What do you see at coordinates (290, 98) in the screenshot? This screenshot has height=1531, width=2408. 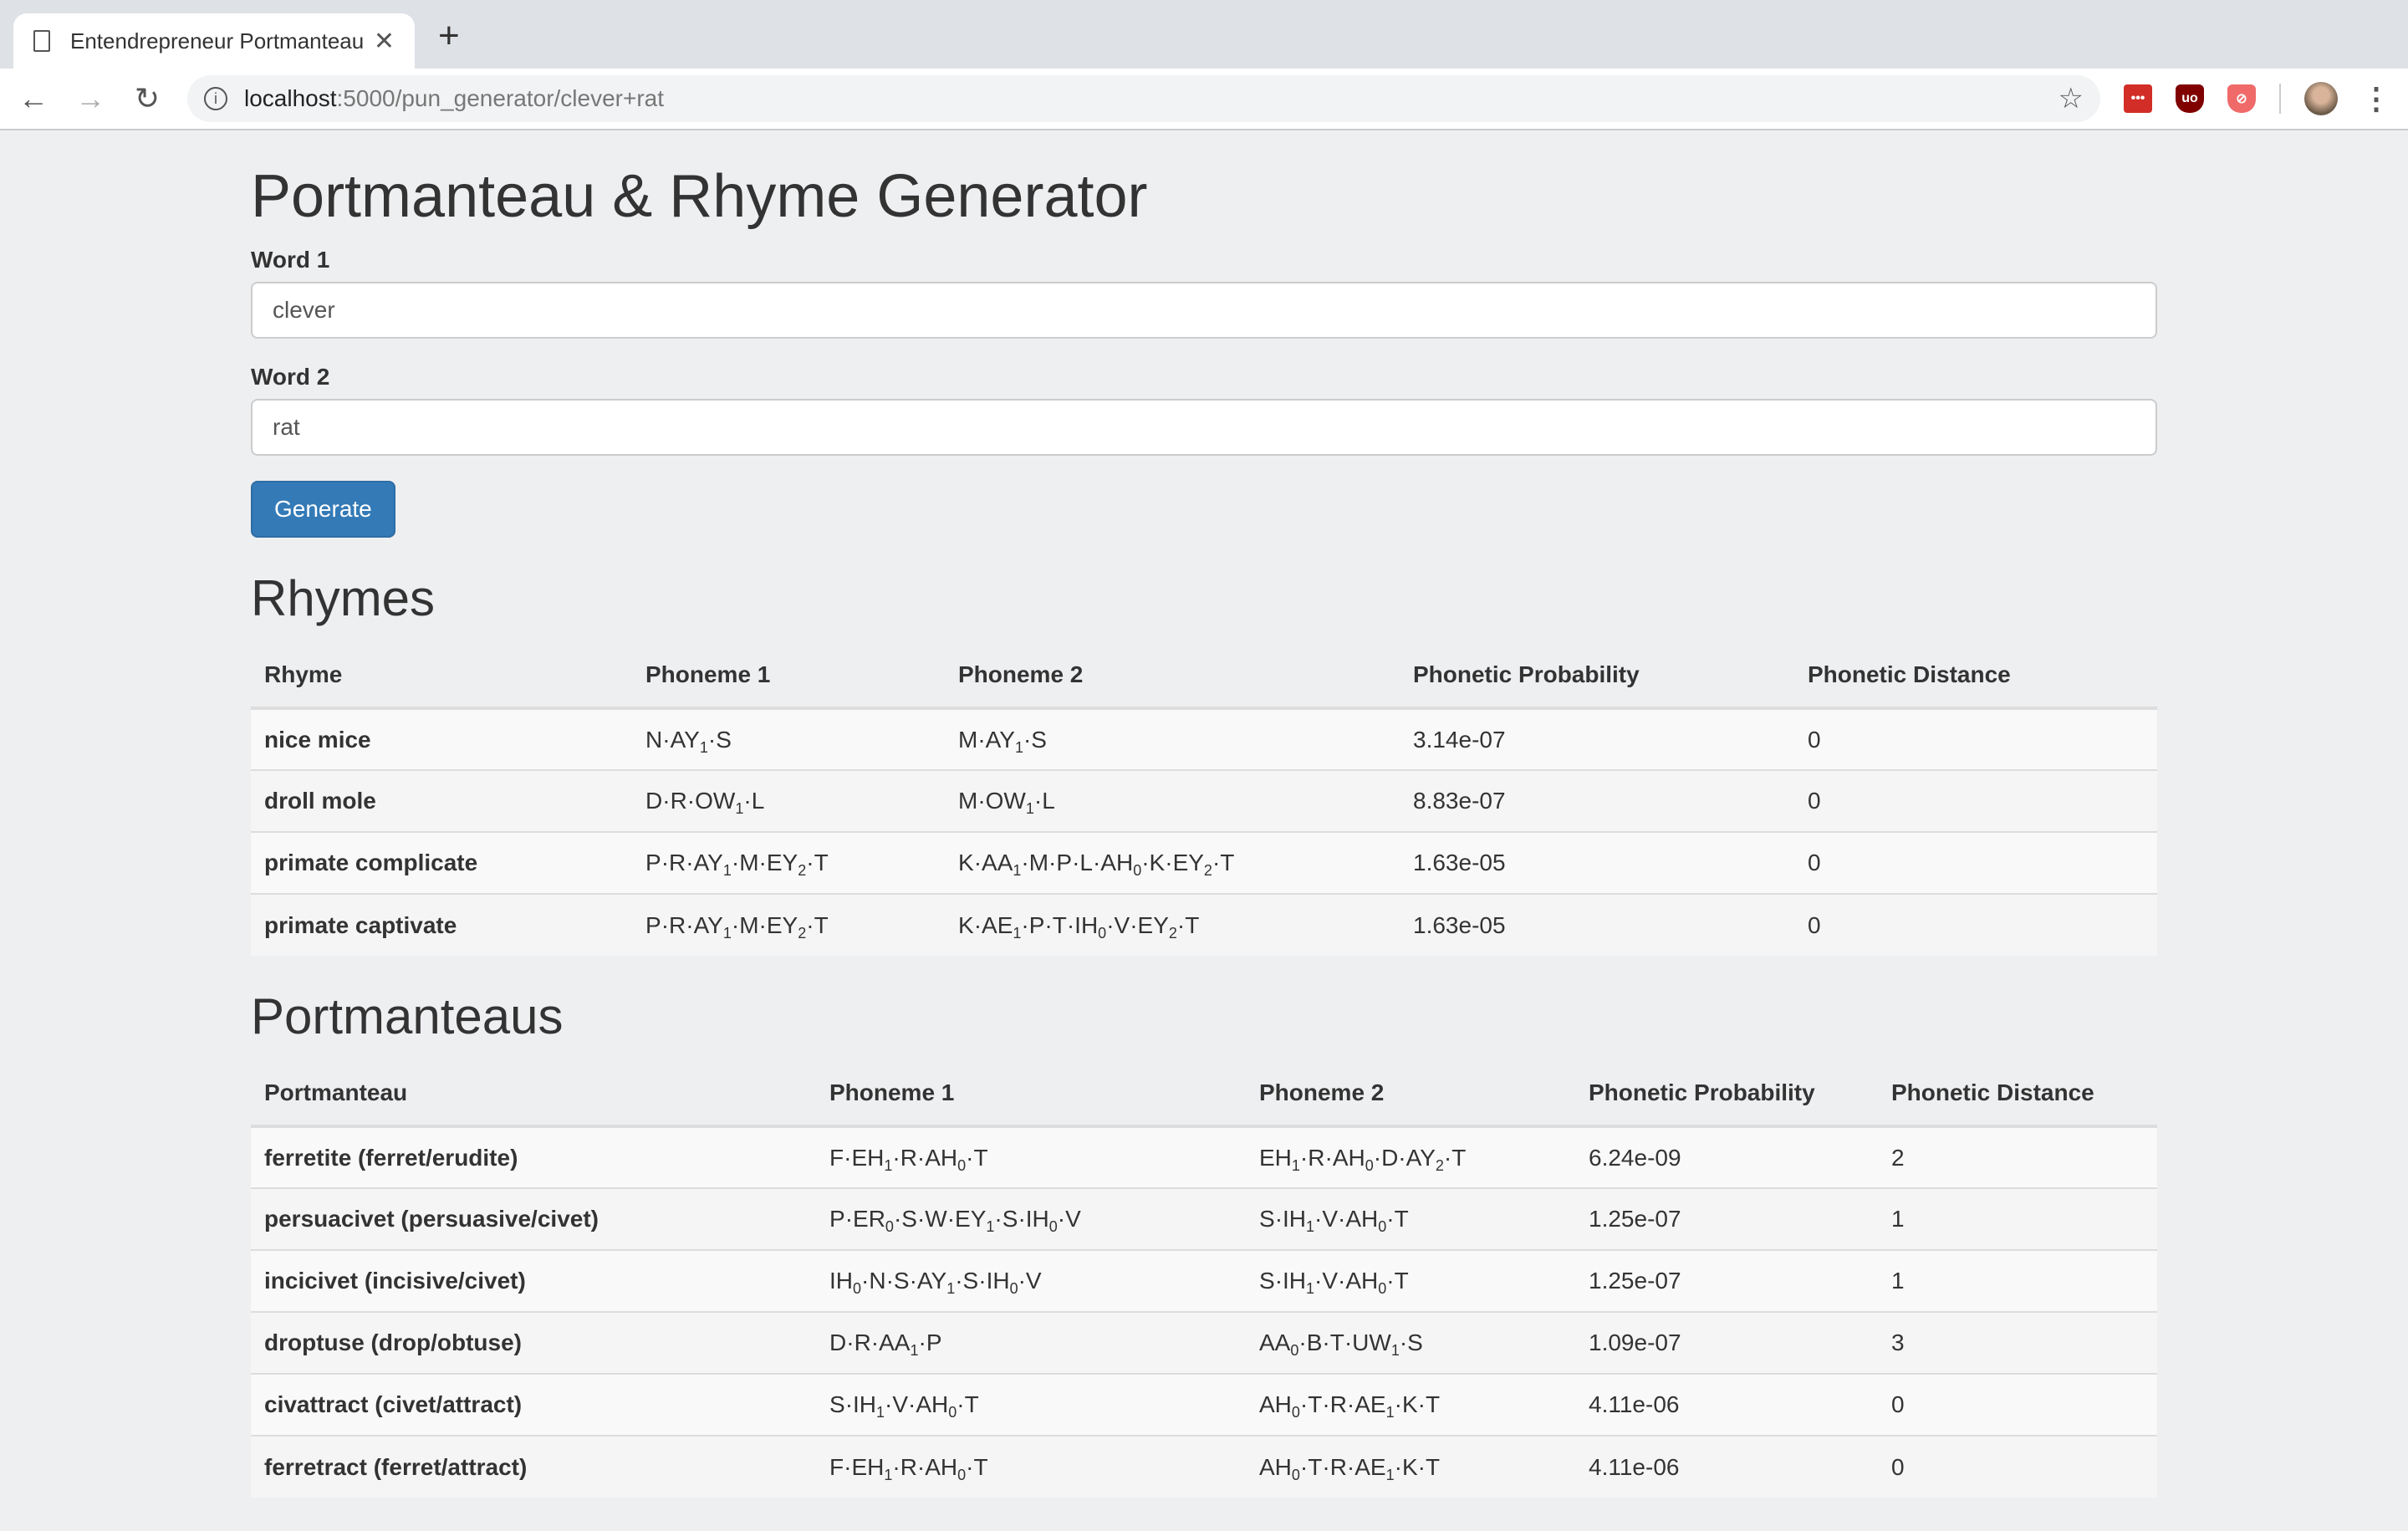 I see `url-host: localhost` at bounding box center [290, 98].